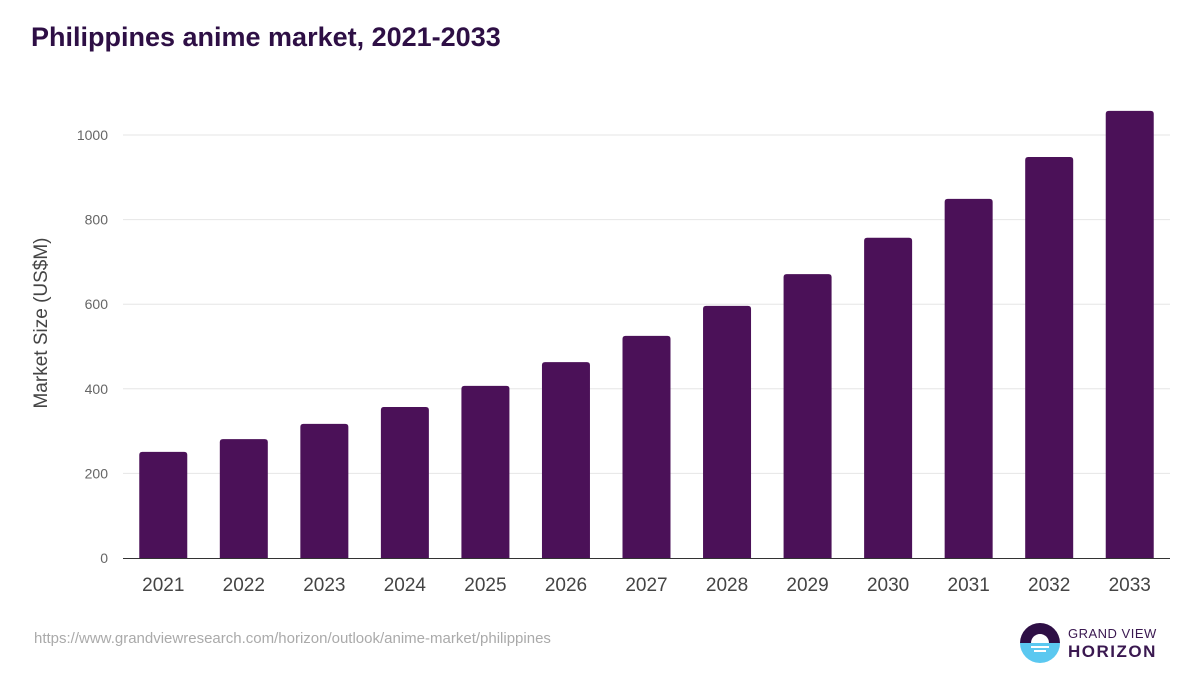  Describe the element at coordinates (1112, 651) in the screenshot. I see `logo-text-line2: HORIZON` at that location.